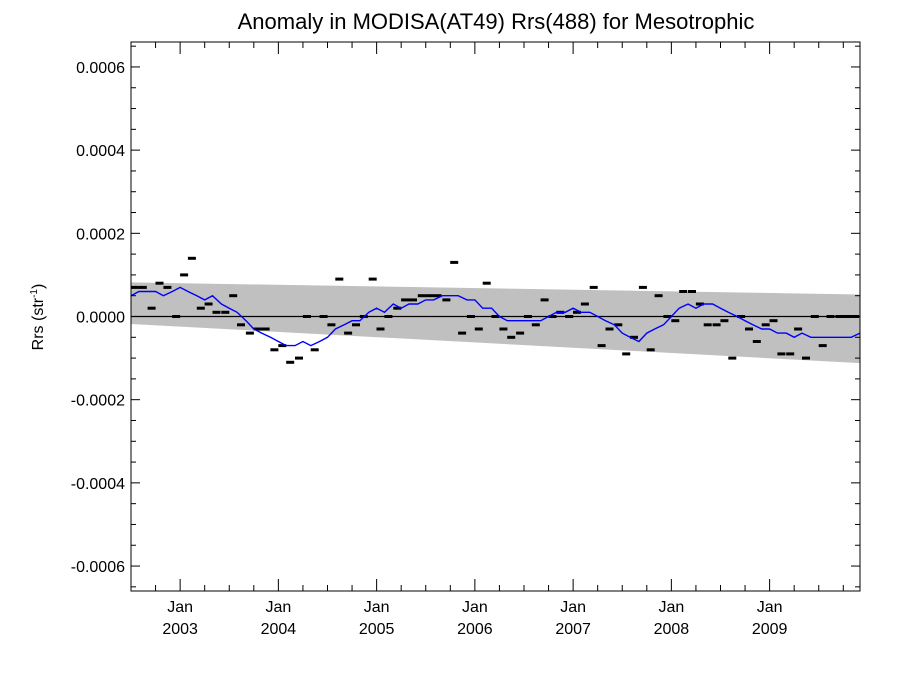  Describe the element at coordinates (377, 629) in the screenshot. I see `x-tick-year-label: 2005` at that location.